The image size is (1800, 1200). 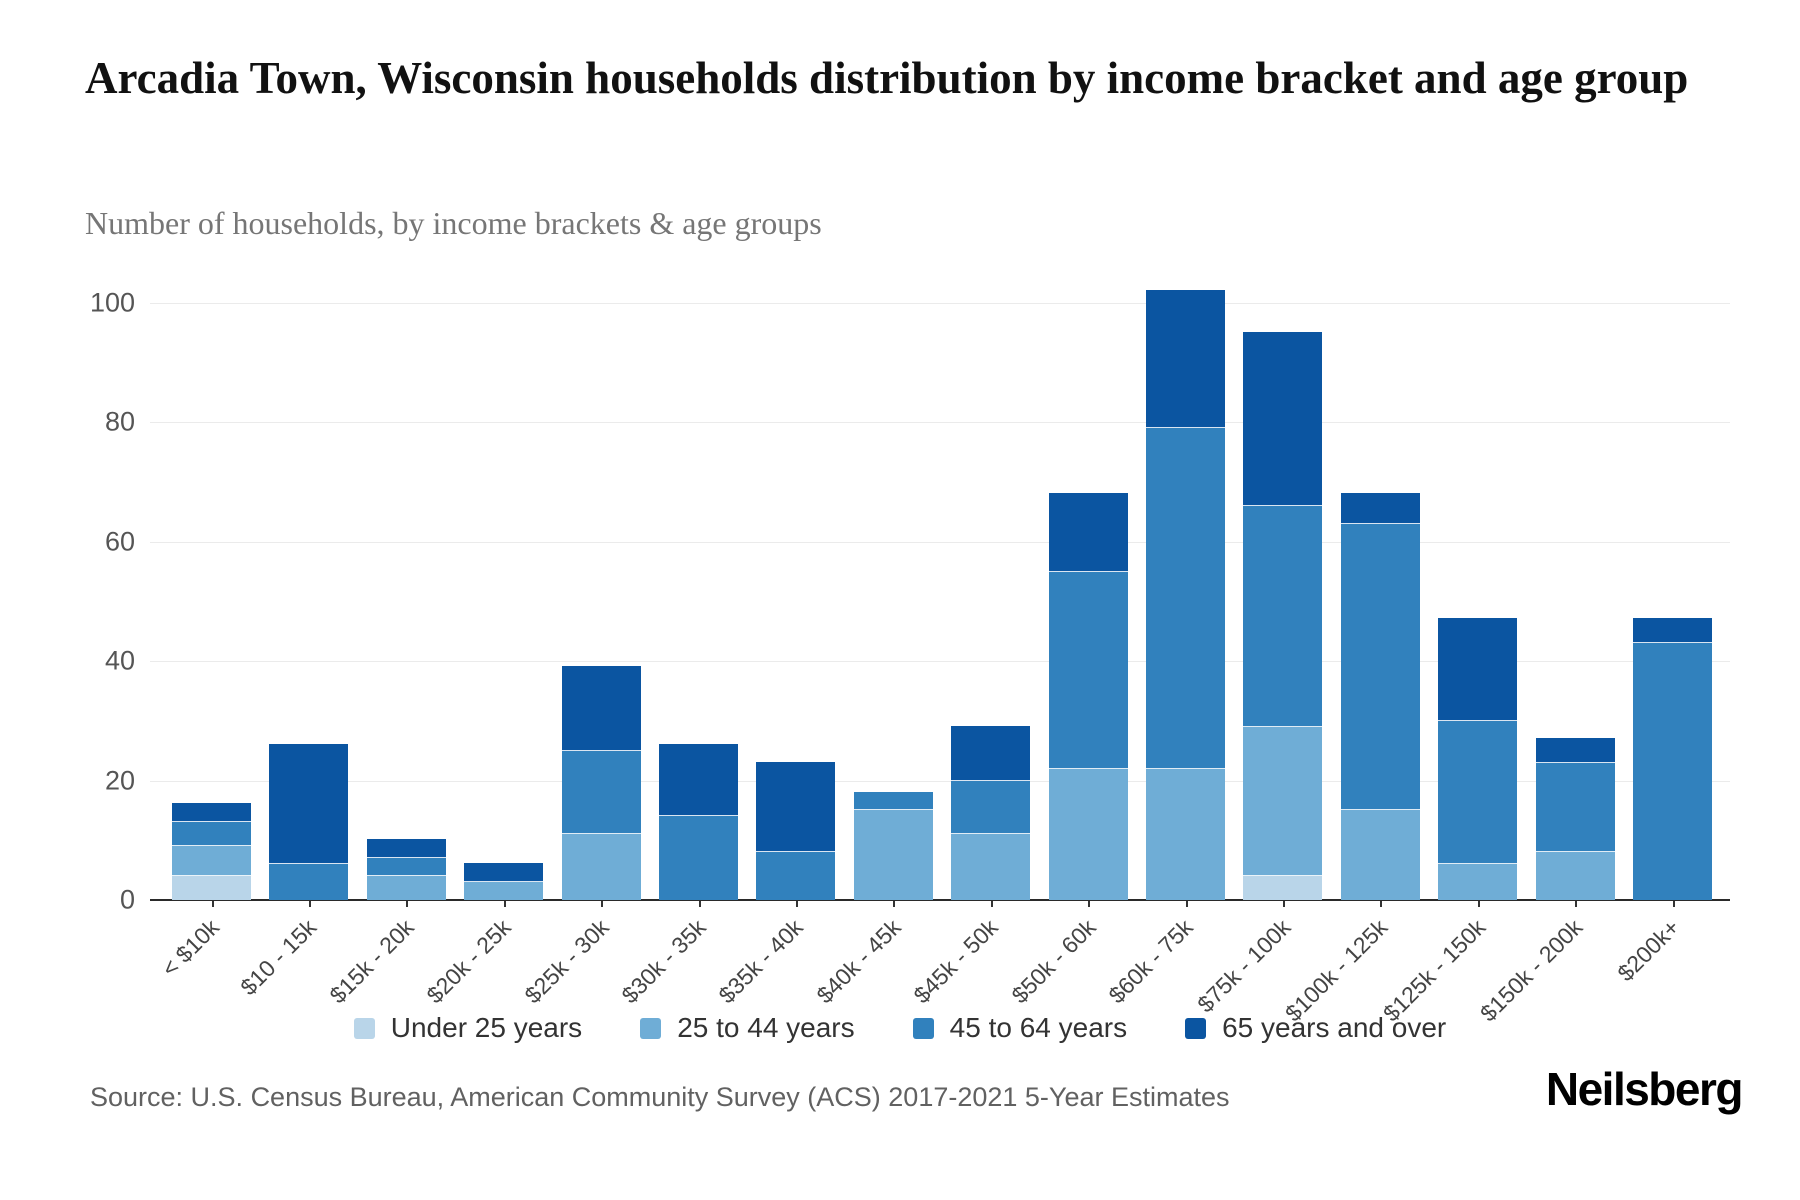 What do you see at coordinates (278, 957) in the screenshot?
I see `x-axis-category-label: $10 - 15k` at bounding box center [278, 957].